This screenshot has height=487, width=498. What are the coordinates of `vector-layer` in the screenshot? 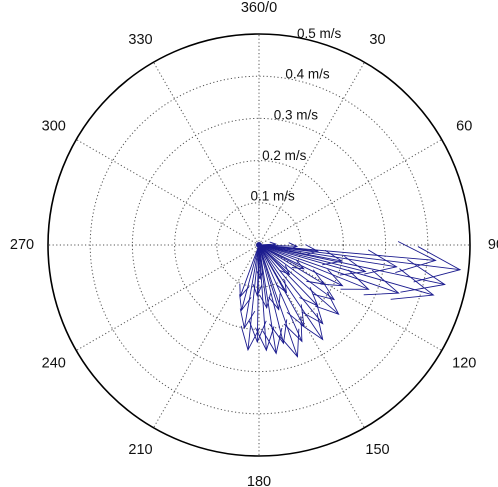 It's located at (350, 299).